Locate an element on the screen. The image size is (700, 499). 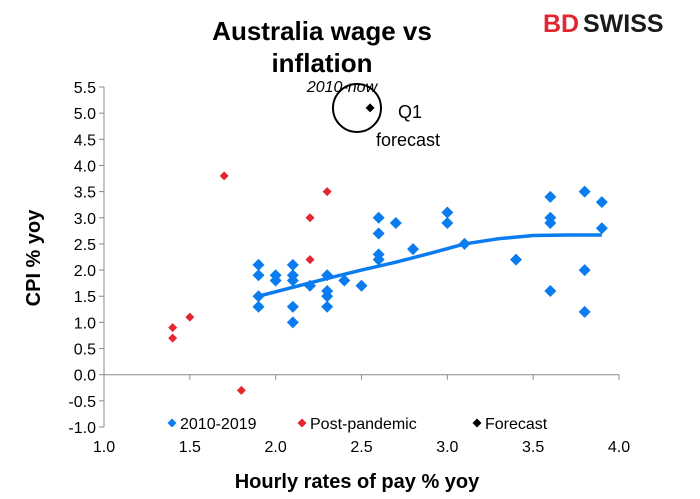
chart-title-line2: inflation is located at coordinates (321, 63).